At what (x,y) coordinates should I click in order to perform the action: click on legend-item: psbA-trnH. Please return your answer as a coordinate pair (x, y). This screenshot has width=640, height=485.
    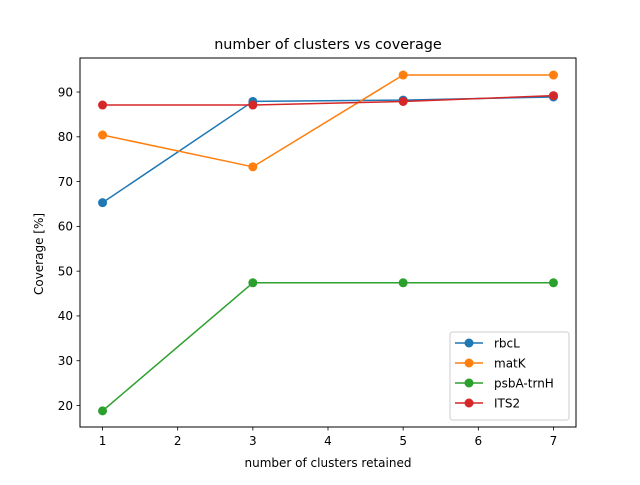
    Looking at the image, I should click on (504, 383).